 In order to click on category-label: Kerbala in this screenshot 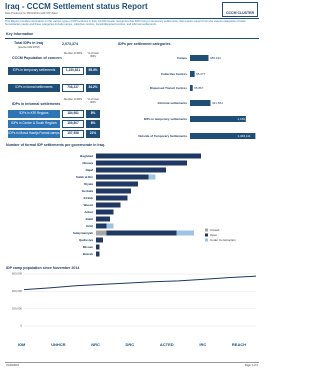, I will do `click(87, 191)`.